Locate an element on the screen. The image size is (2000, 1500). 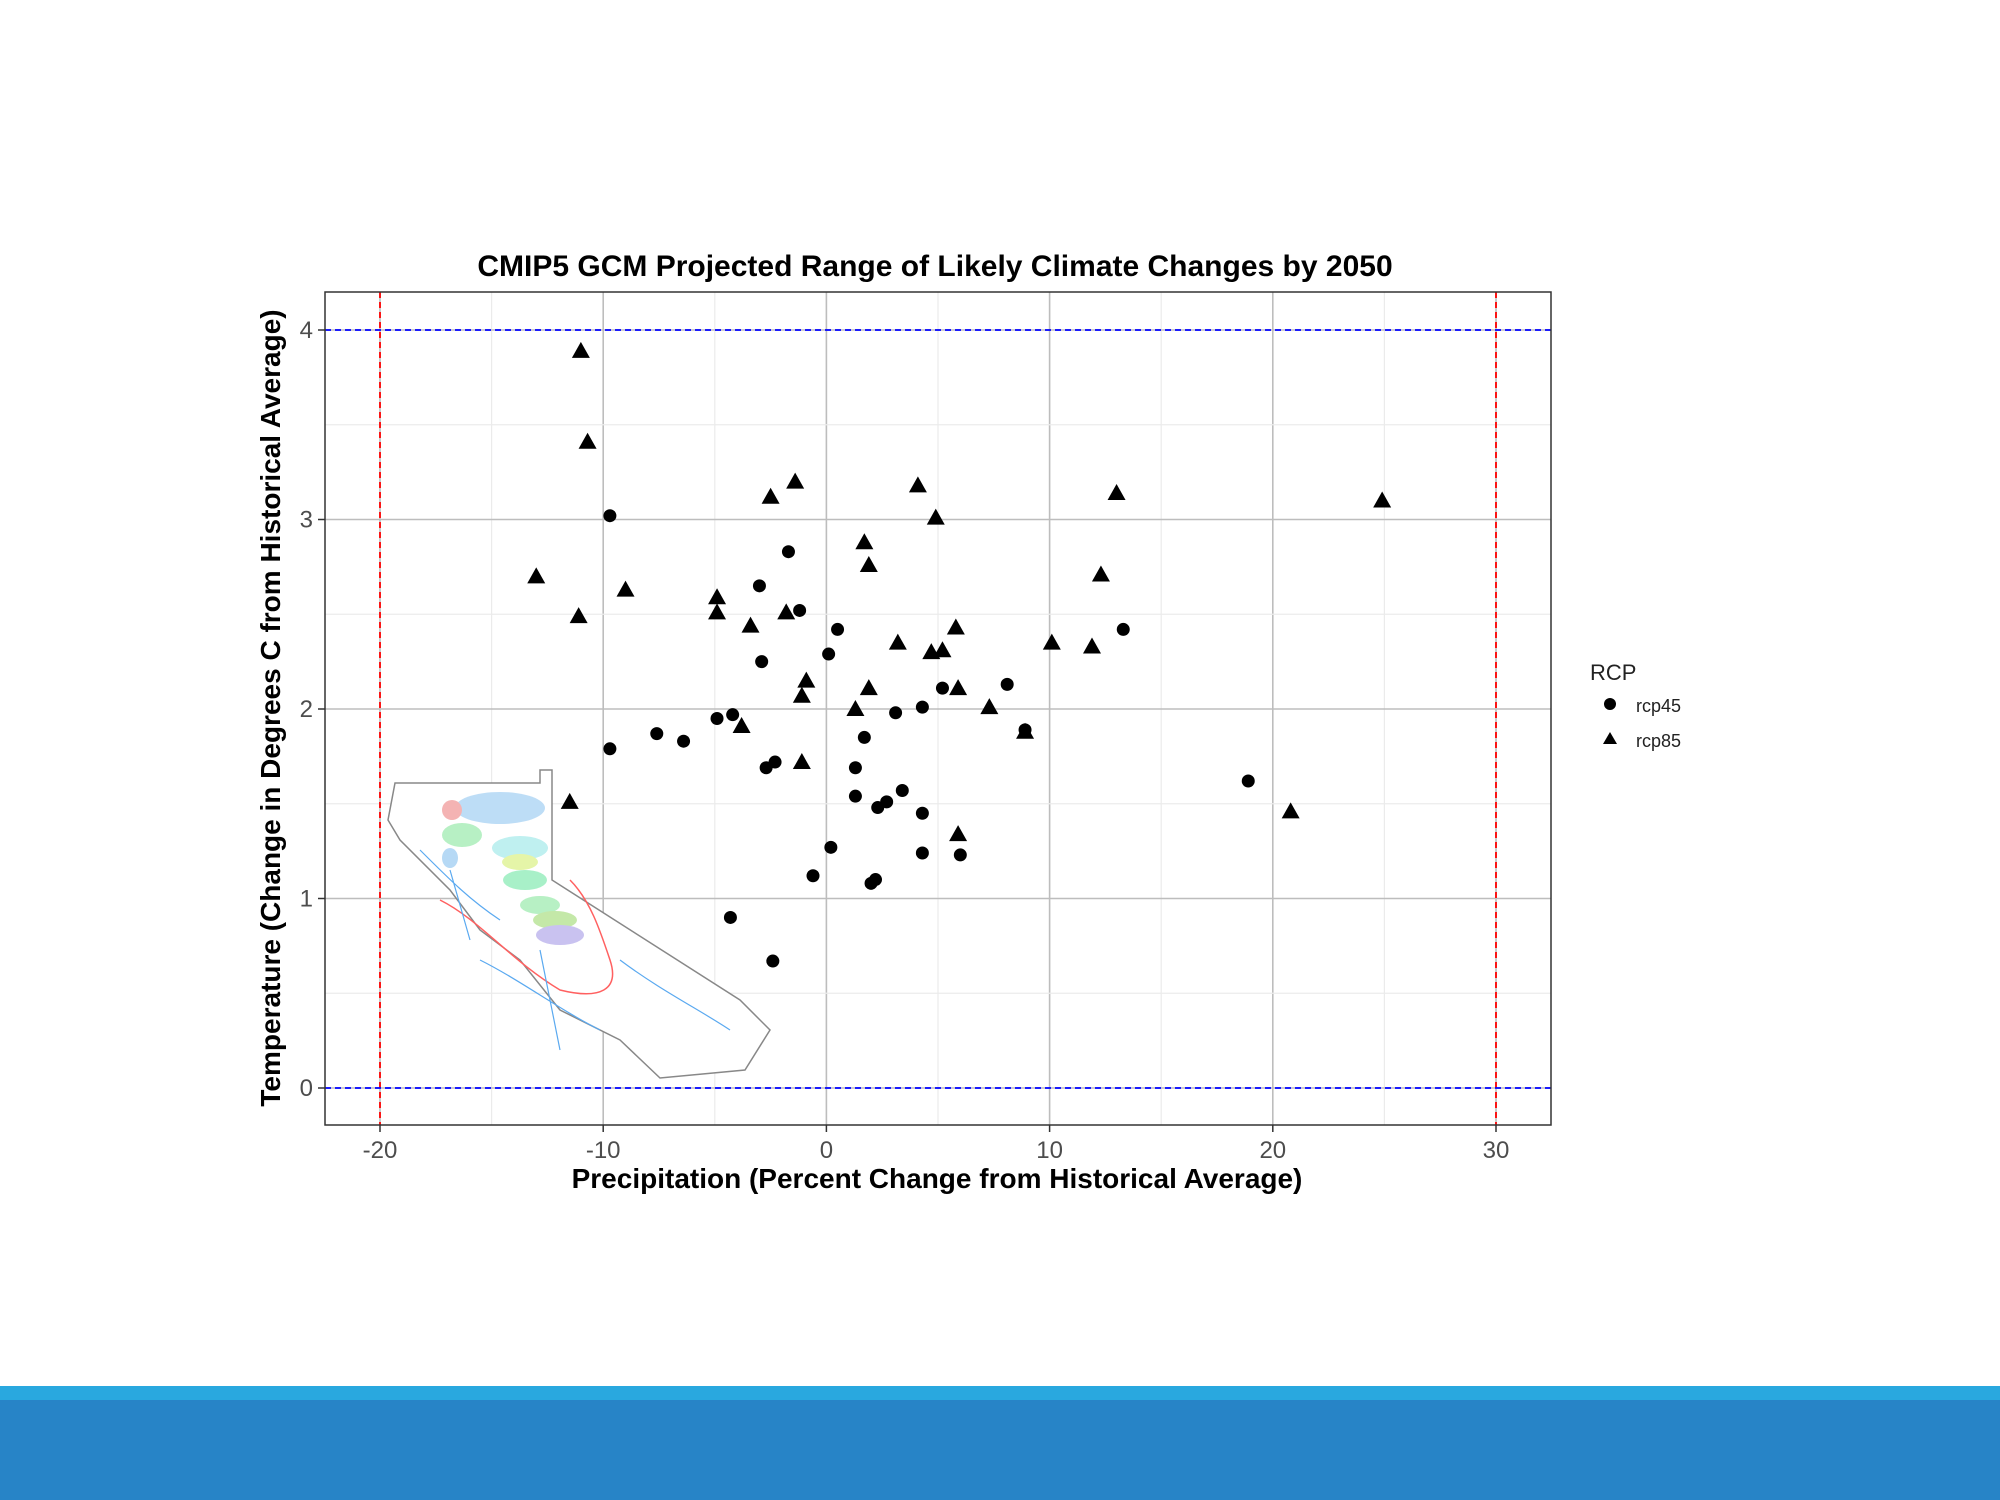
y-tick-label: 2 is located at coordinates (306, 709).